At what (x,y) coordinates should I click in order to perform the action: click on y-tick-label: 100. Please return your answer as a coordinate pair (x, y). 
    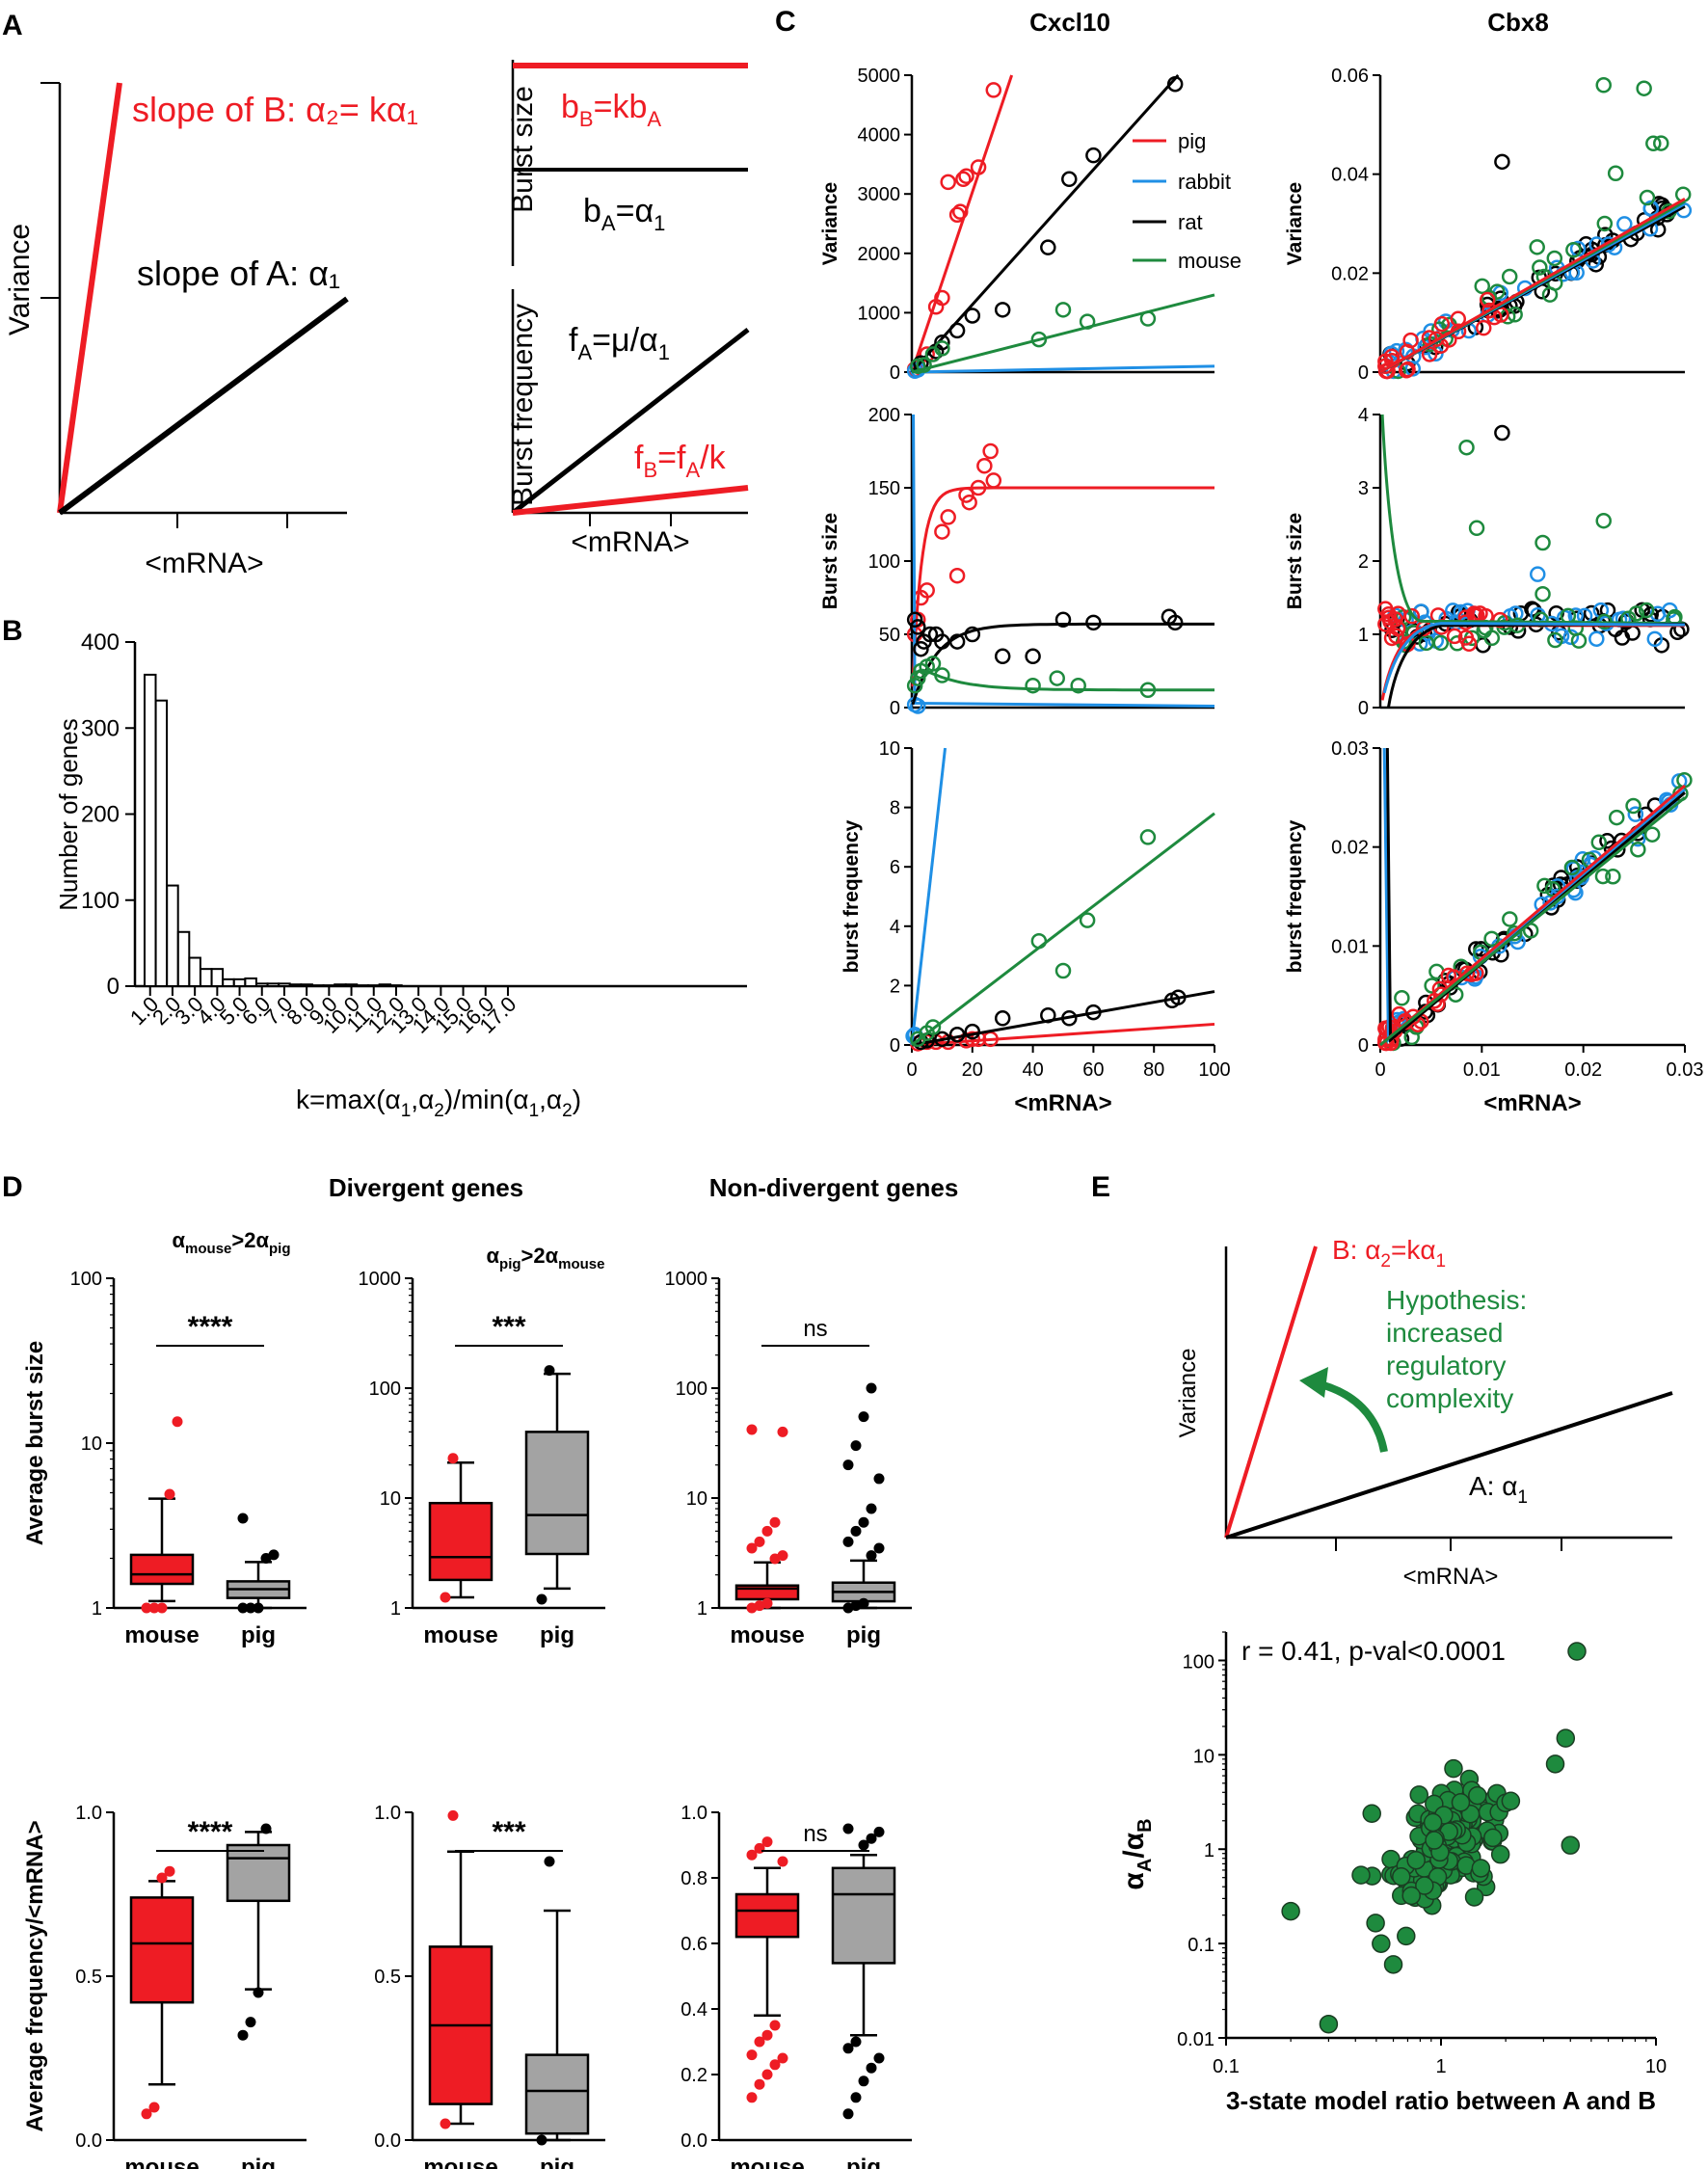
    Looking at the image, I should click on (884, 562).